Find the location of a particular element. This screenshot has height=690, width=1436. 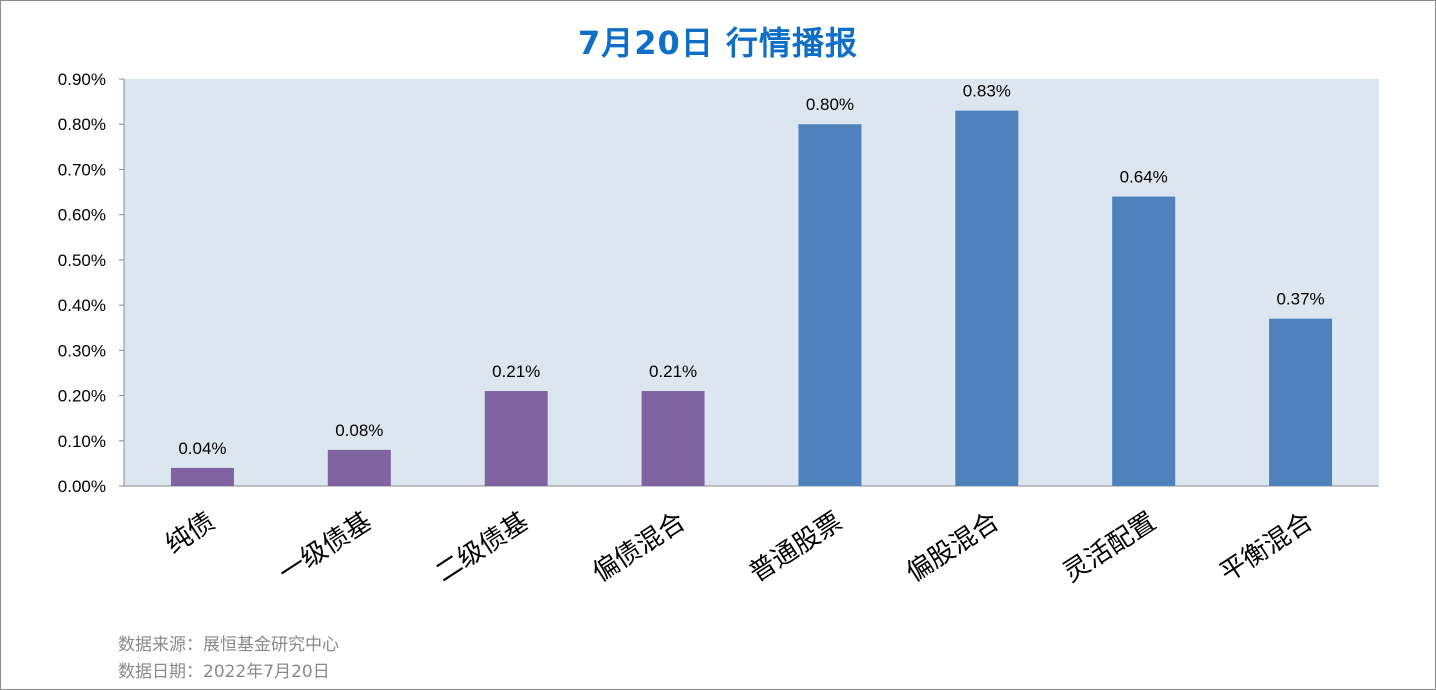

y-tick-label: 0.40% is located at coordinates (82, 305).